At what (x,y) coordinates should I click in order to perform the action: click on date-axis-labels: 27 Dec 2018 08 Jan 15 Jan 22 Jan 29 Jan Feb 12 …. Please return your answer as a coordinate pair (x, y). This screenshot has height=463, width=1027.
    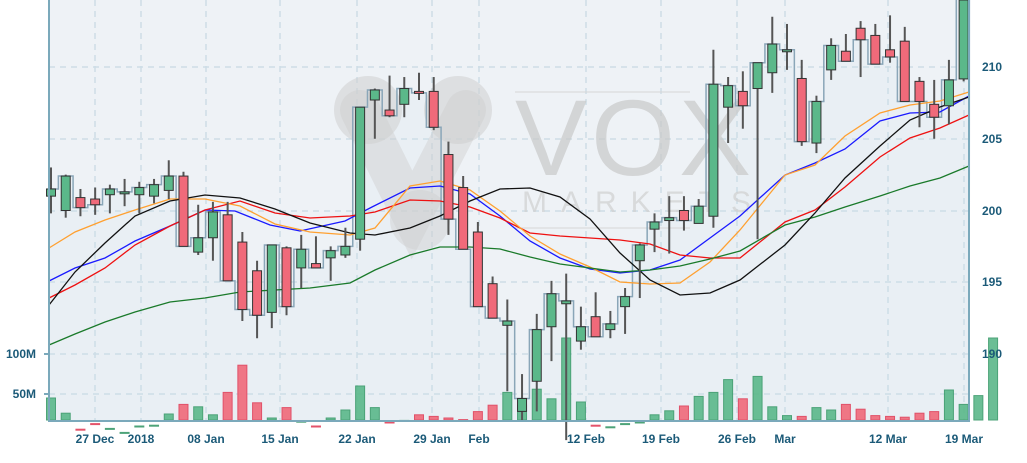
    Looking at the image, I should click on (530, 439).